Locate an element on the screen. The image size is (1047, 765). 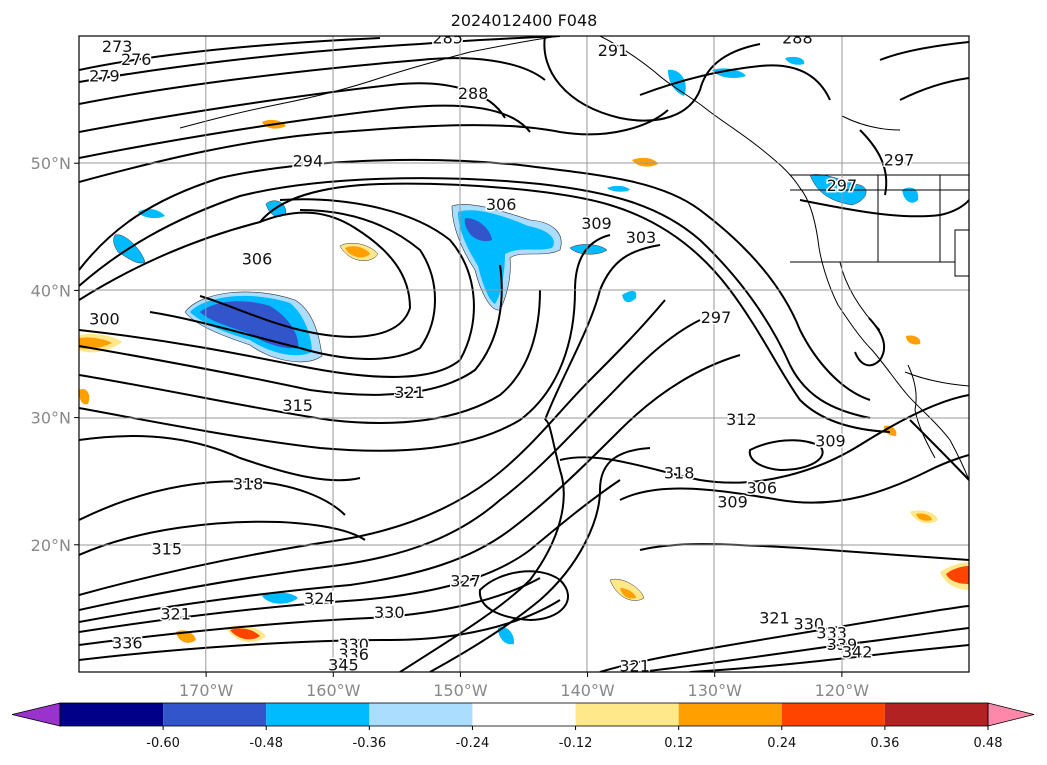
latitude-labels: 50°N 40°N 30°N 20°N is located at coordinates (55, 354).